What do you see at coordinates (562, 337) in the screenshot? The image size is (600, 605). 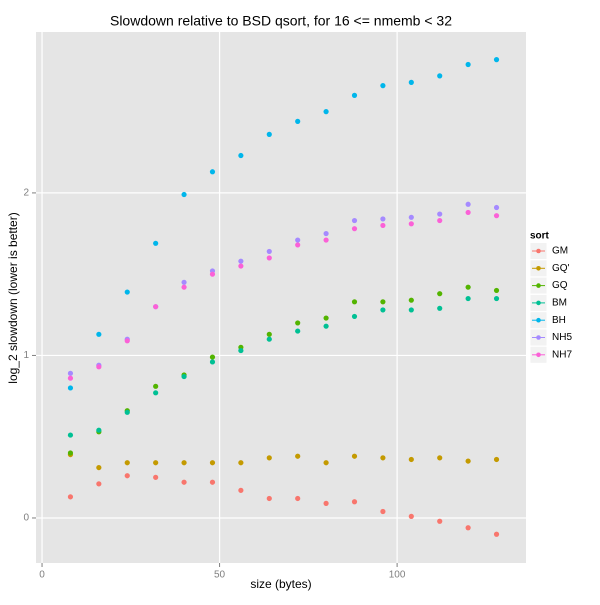 I see `legend-label: NH5` at bounding box center [562, 337].